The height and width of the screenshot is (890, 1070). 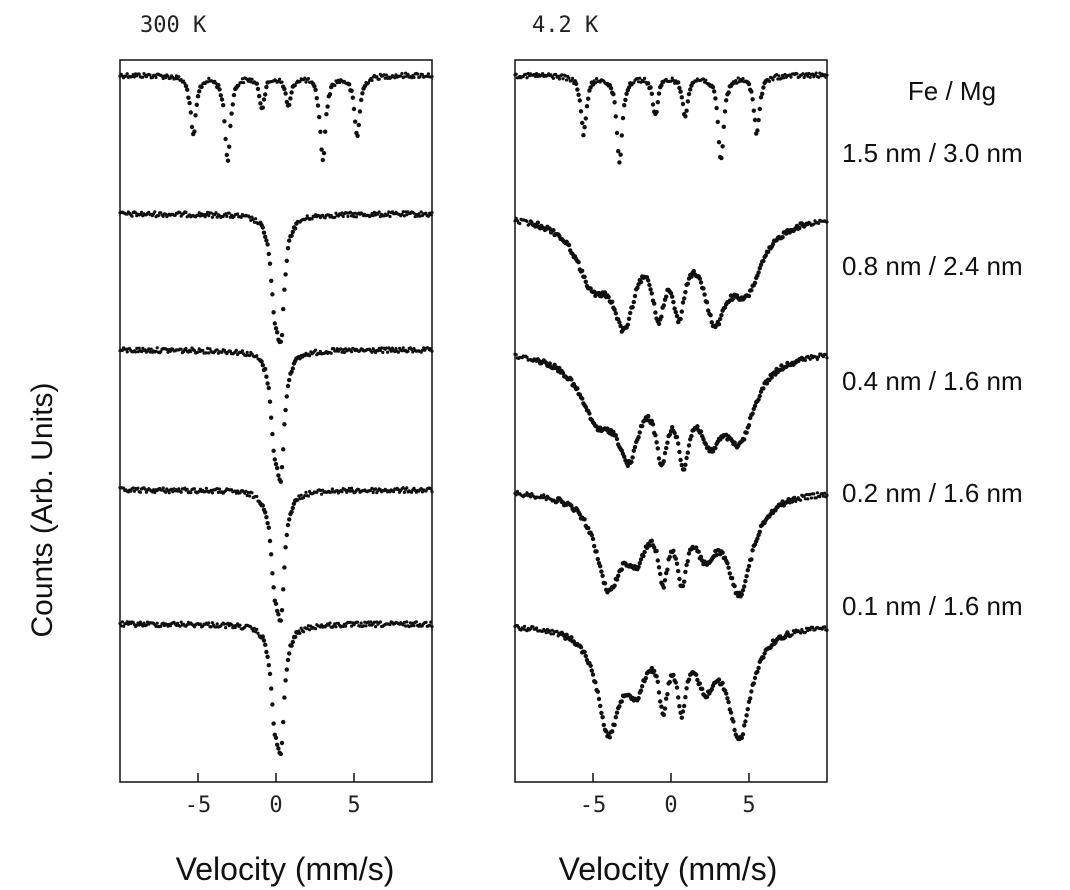 I want to click on sample-label: 1.5 nm / 3.0 nm, so click(x=932, y=153).